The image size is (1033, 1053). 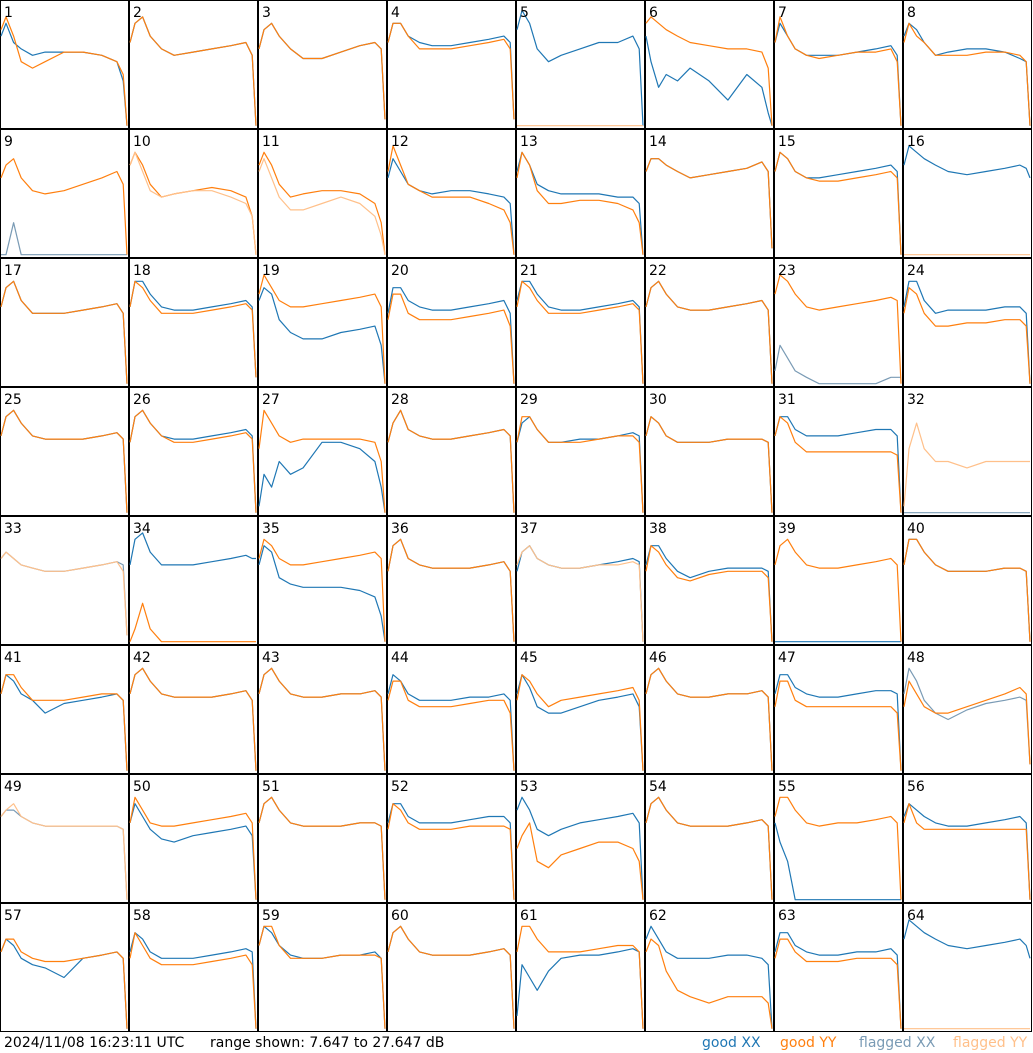 I want to click on panel-number: 20, so click(x=400, y=271).